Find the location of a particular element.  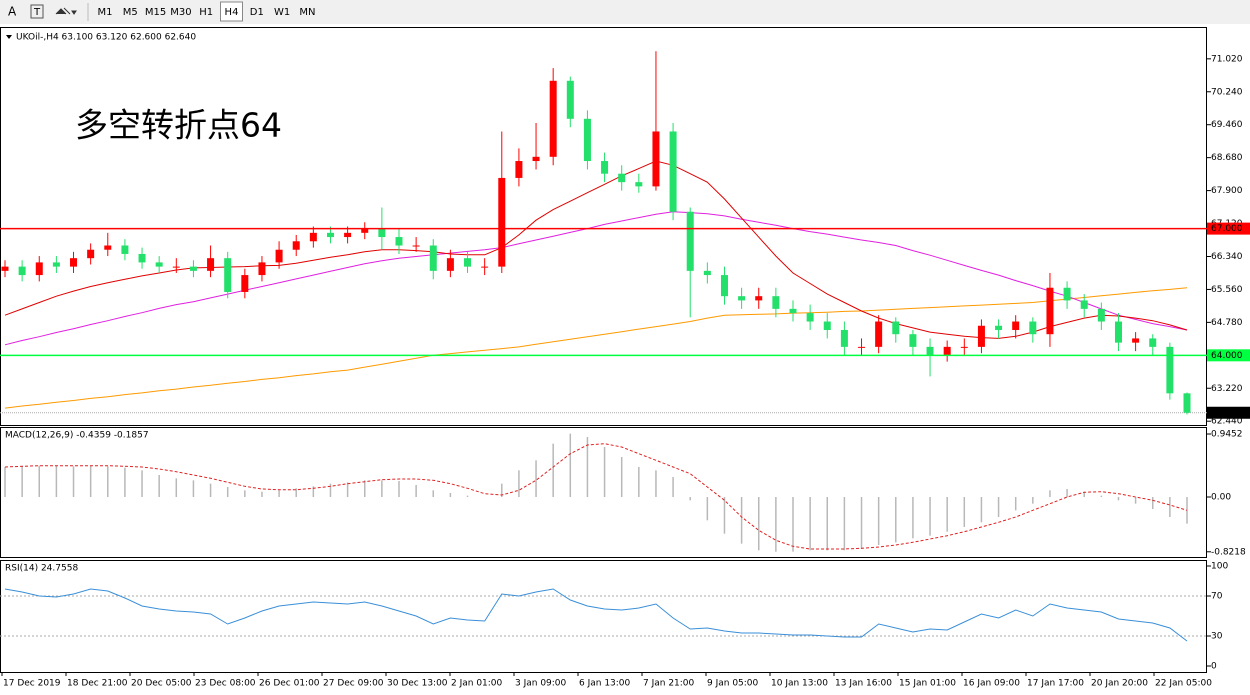

timeframe-button: H4 is located at coordinates (232, 12).